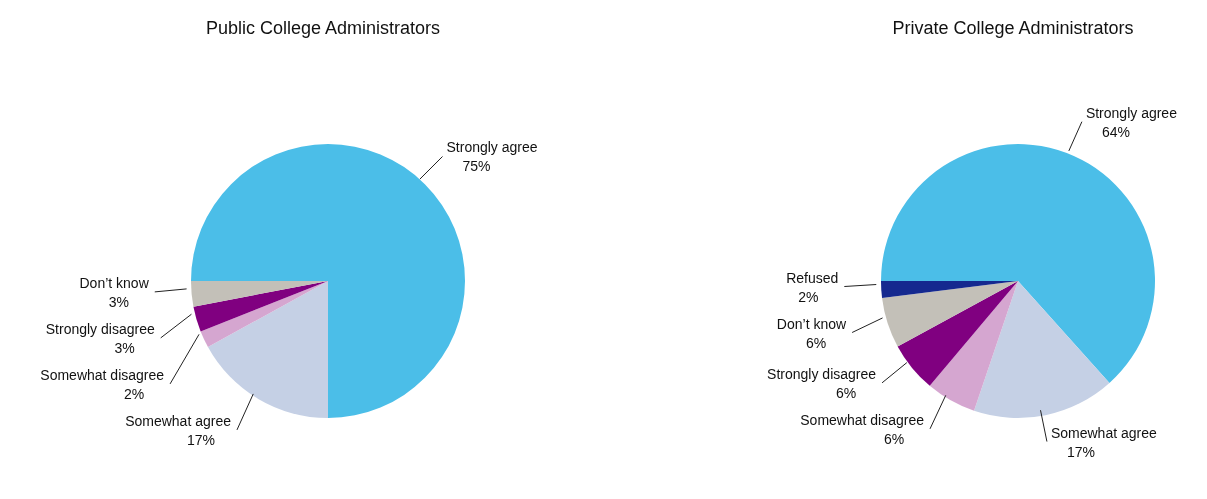  I want to click on chart-title: Public College Administrators, so click(323, 28).